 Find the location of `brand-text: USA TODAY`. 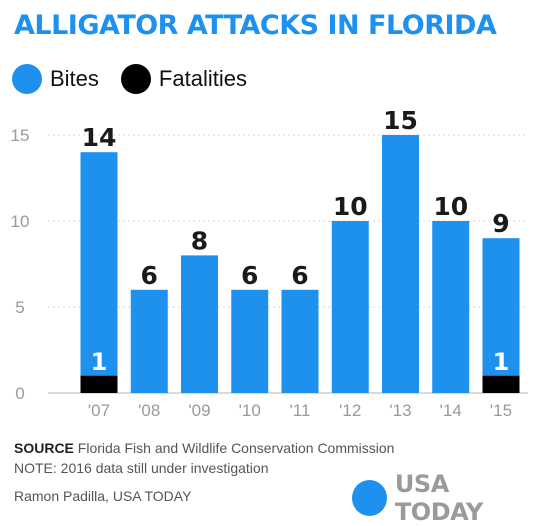

brand-text: USA TODAY is located at coordinates (438, 498).